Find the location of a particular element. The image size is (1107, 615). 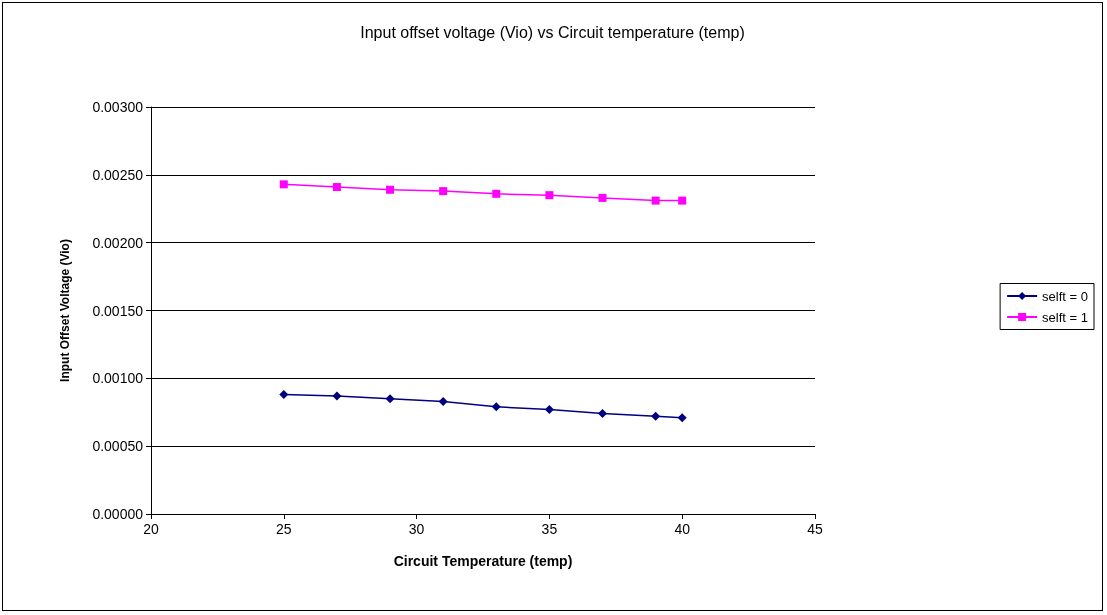

x-axis-title: Circuit Temperature (temp) is located at coordinates (483, 561).